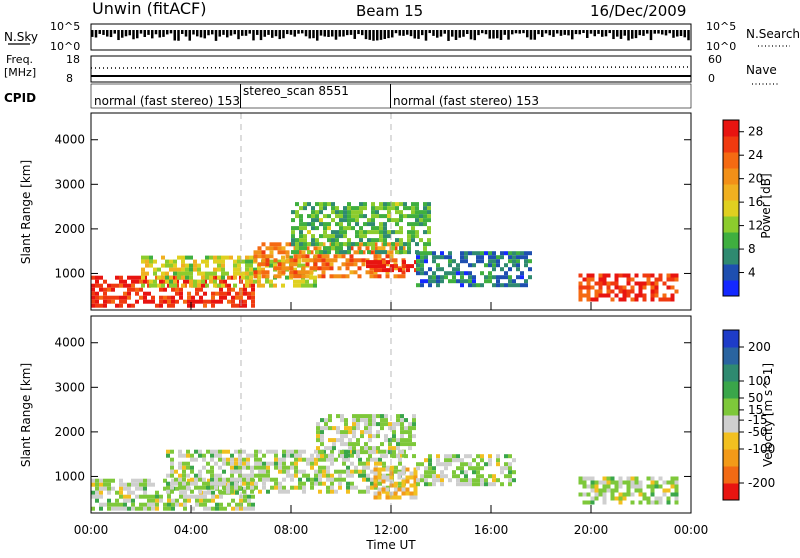 Image resolution: width=800 pixels, height=558 pixels. What do you see at coordinates (391, 530) in the screenshot?
I see `x-tick-label: 12:00` at bounding box center [391, 530].